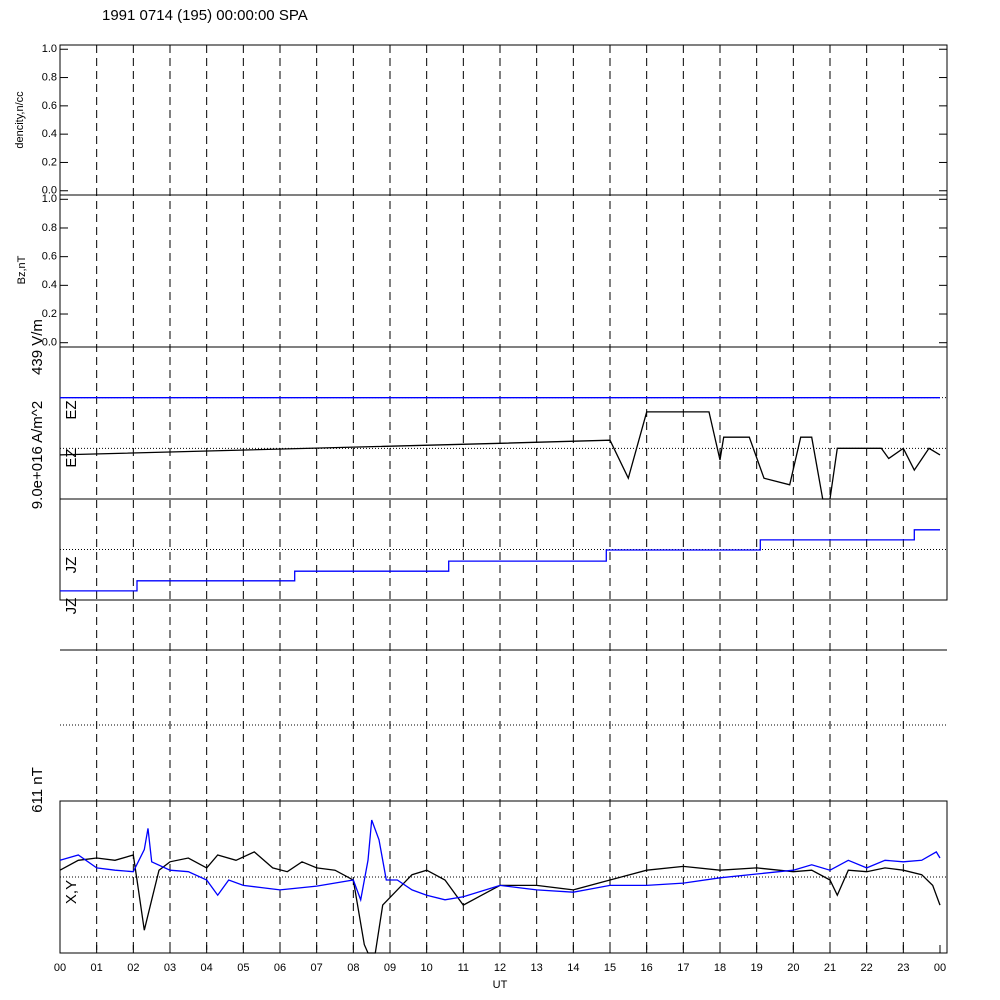 This screenshot has width=1000, height=1000. Describe the element at coordinates (170, 968) in the screenshot. I see `x-tick-label: 03` at that location.